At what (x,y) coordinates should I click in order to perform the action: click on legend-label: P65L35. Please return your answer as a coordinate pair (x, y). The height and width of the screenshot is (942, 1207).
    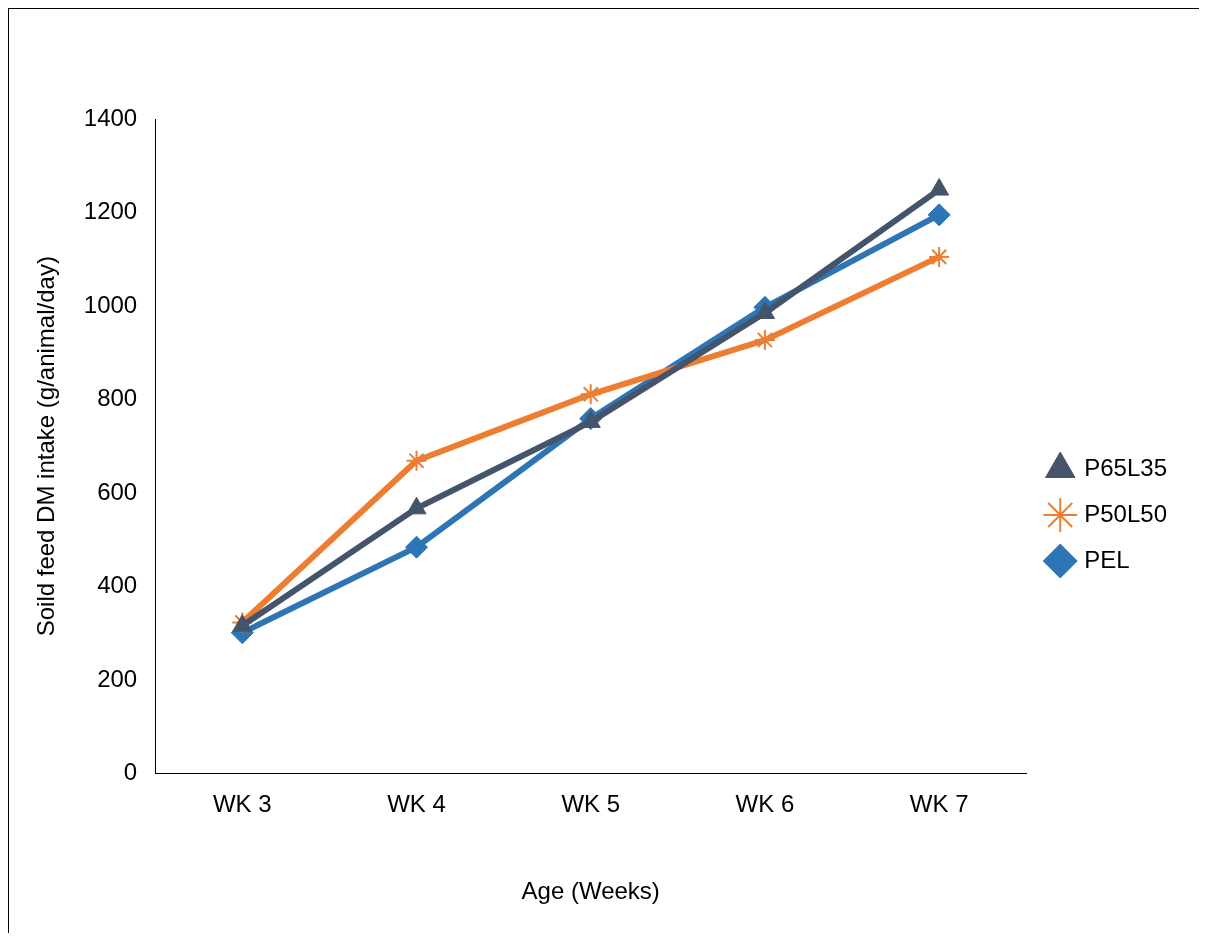
    Looking at the image, I should click on (1125, 467).